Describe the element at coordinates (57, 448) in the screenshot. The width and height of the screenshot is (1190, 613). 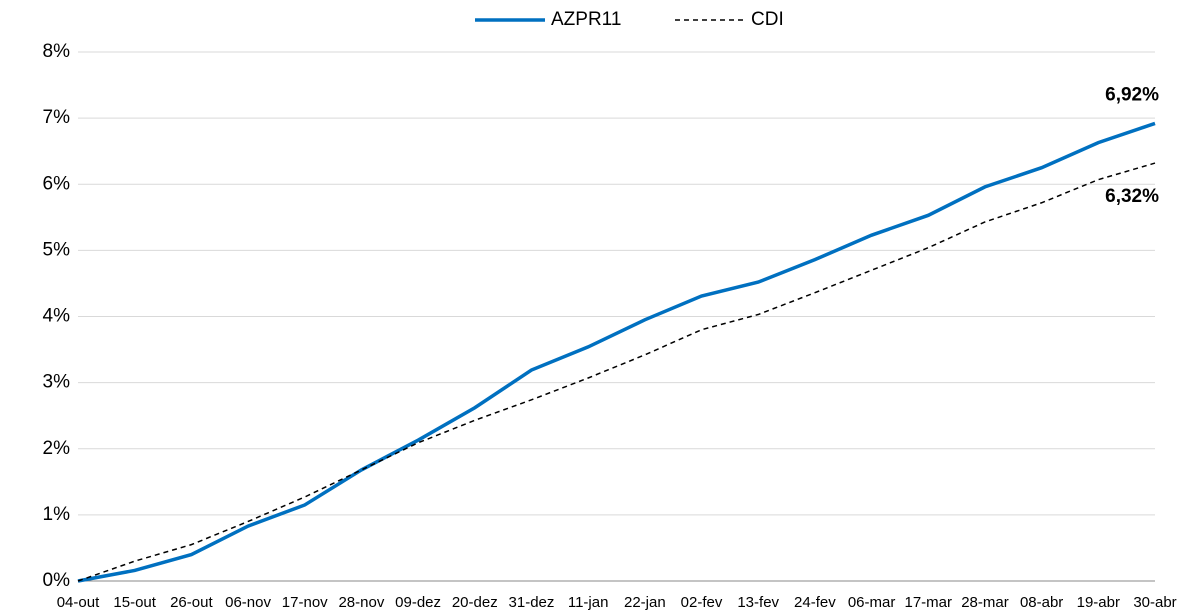
I see `y-tick-label: 2%` at that location.